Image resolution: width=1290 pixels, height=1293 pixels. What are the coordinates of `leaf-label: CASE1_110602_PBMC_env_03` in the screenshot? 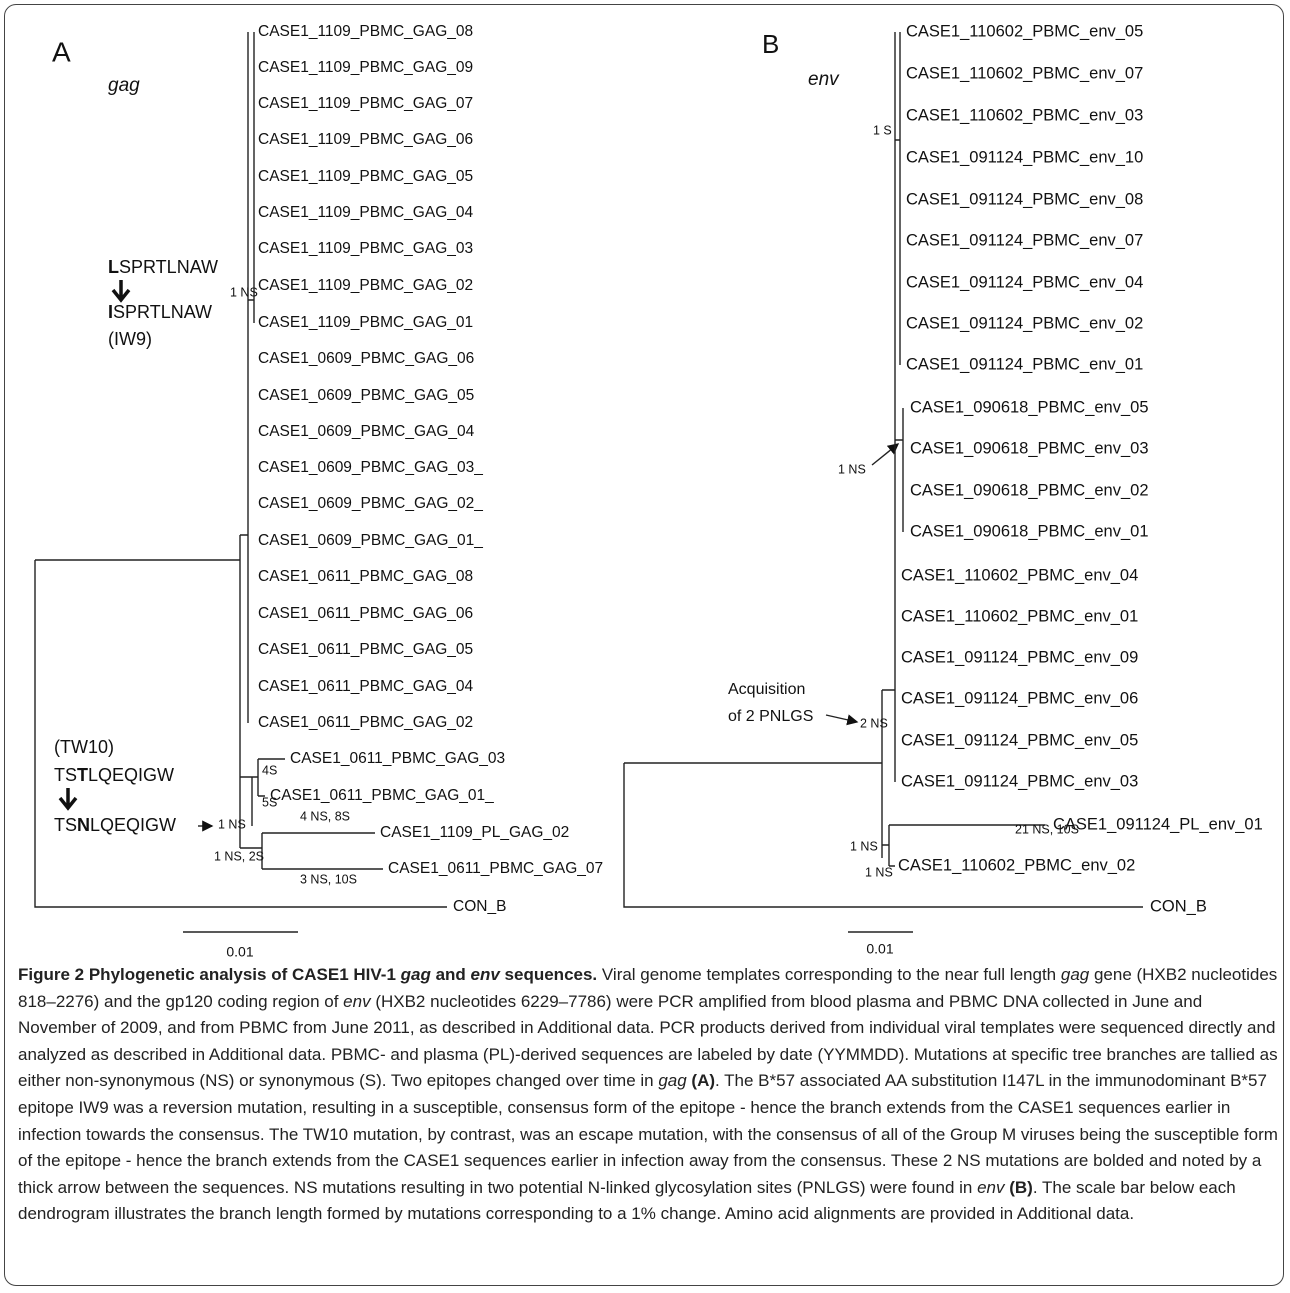 It's located at (1024, 115).